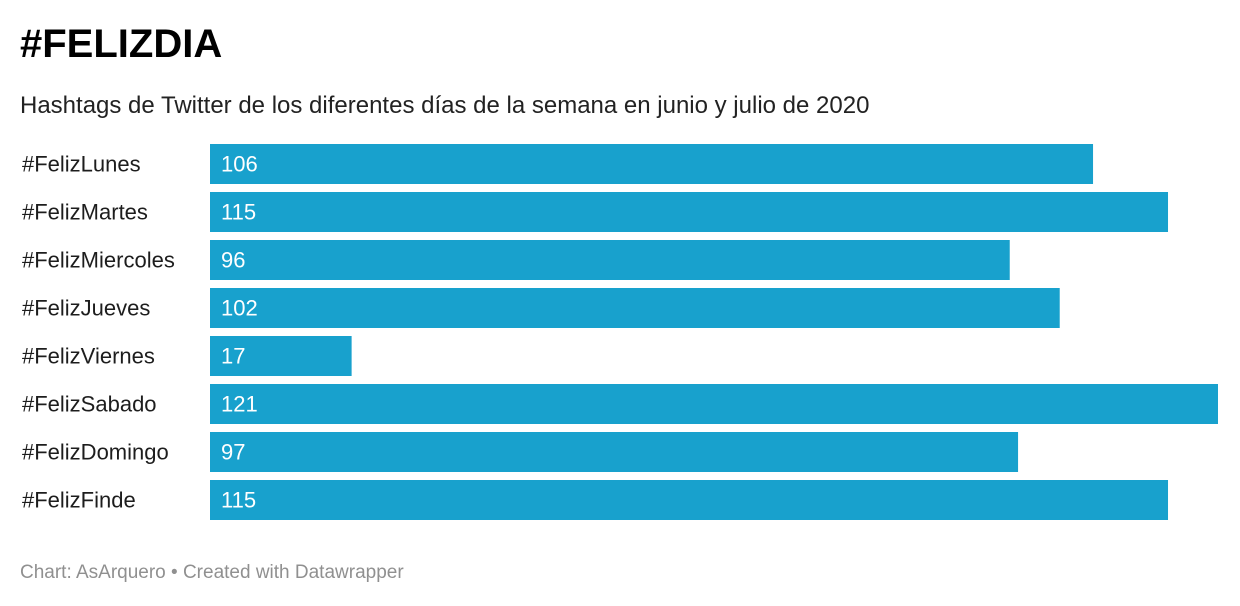  Describe the element at coordinates (233, 260) in the screenshot. I see `bar-value-label: 96` at that location.